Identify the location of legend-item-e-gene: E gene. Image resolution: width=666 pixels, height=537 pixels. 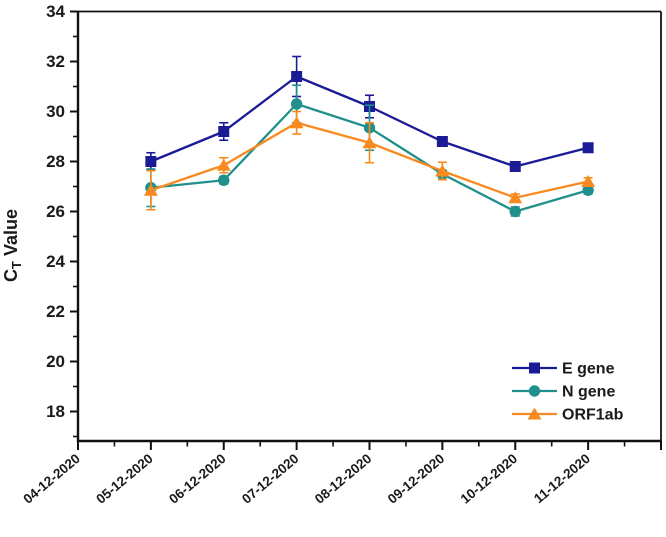
(563, 369).